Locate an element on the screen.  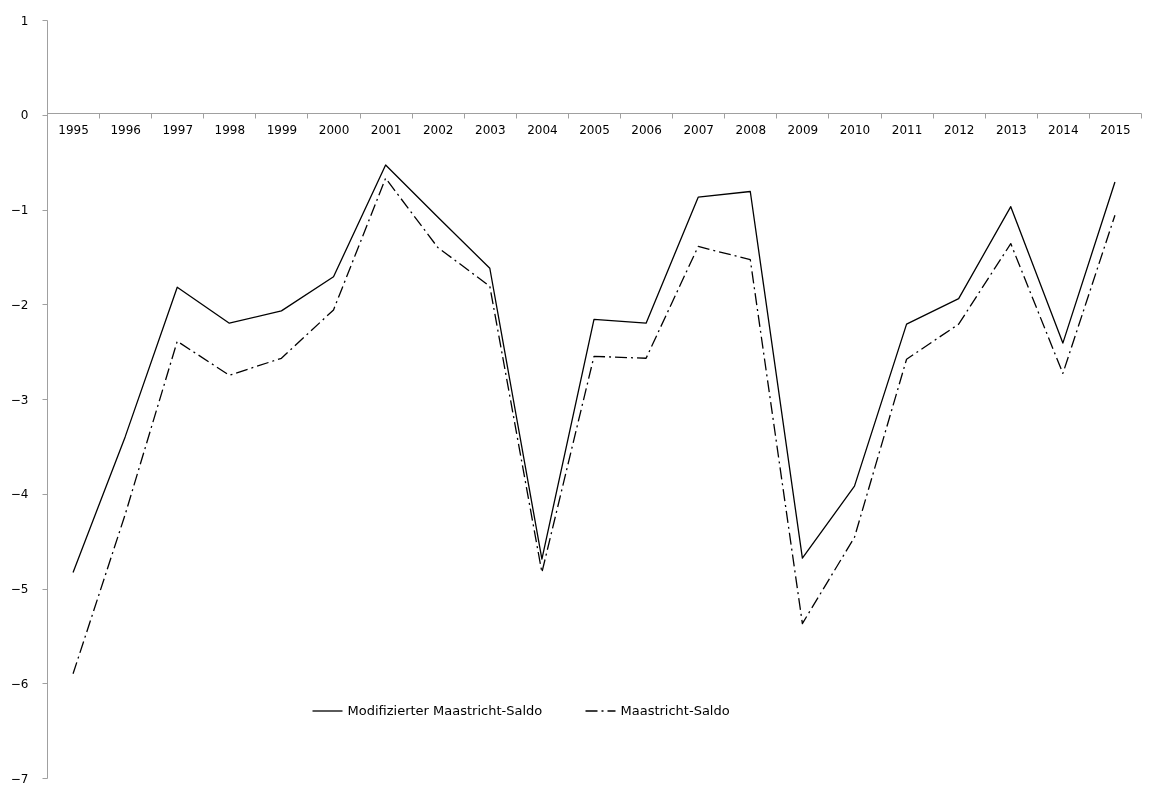
x-tick-label: 2010 is located at coordinates (855, 129).